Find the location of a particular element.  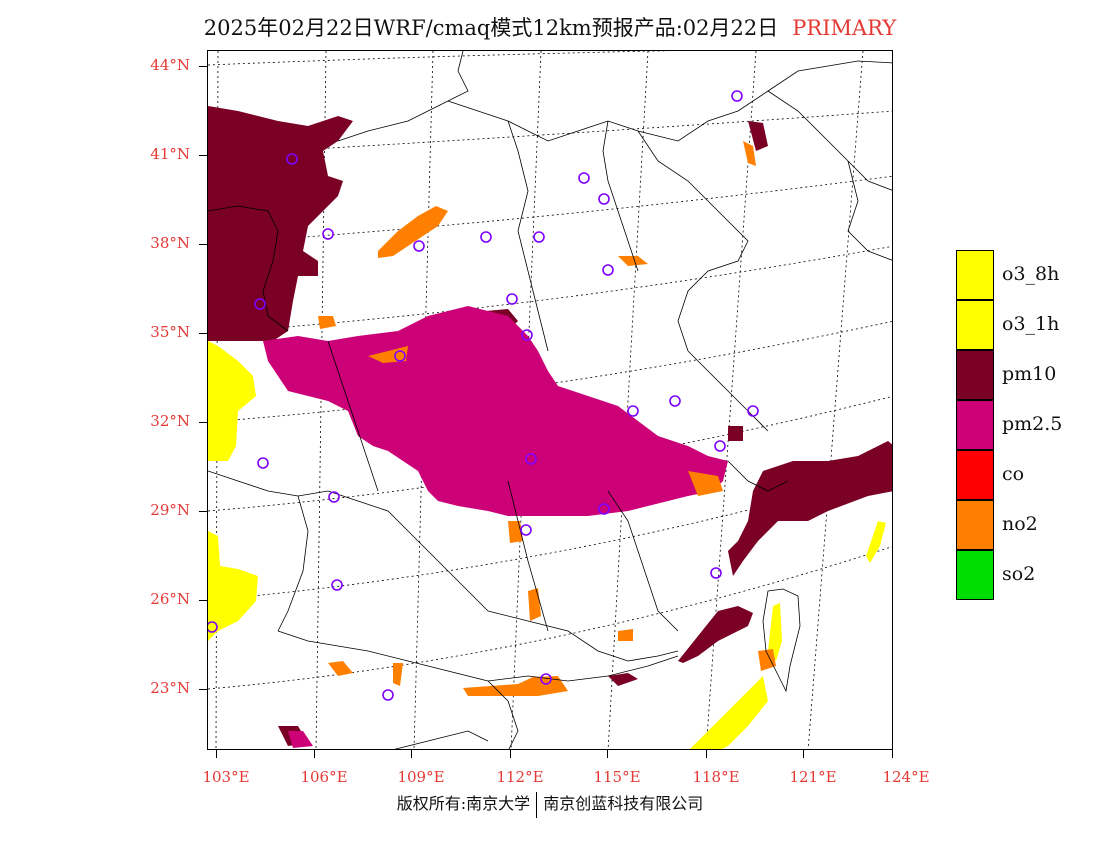

legend-label: so2 is located at coordinates (1019, 574).